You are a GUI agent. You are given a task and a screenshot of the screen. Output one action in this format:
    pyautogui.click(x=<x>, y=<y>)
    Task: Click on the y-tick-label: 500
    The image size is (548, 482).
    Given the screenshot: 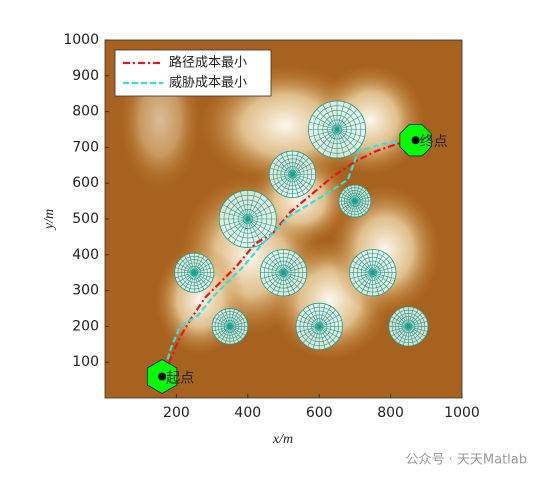 What is the action you would take?
    pyautogui.click(x=85, y=219)
    